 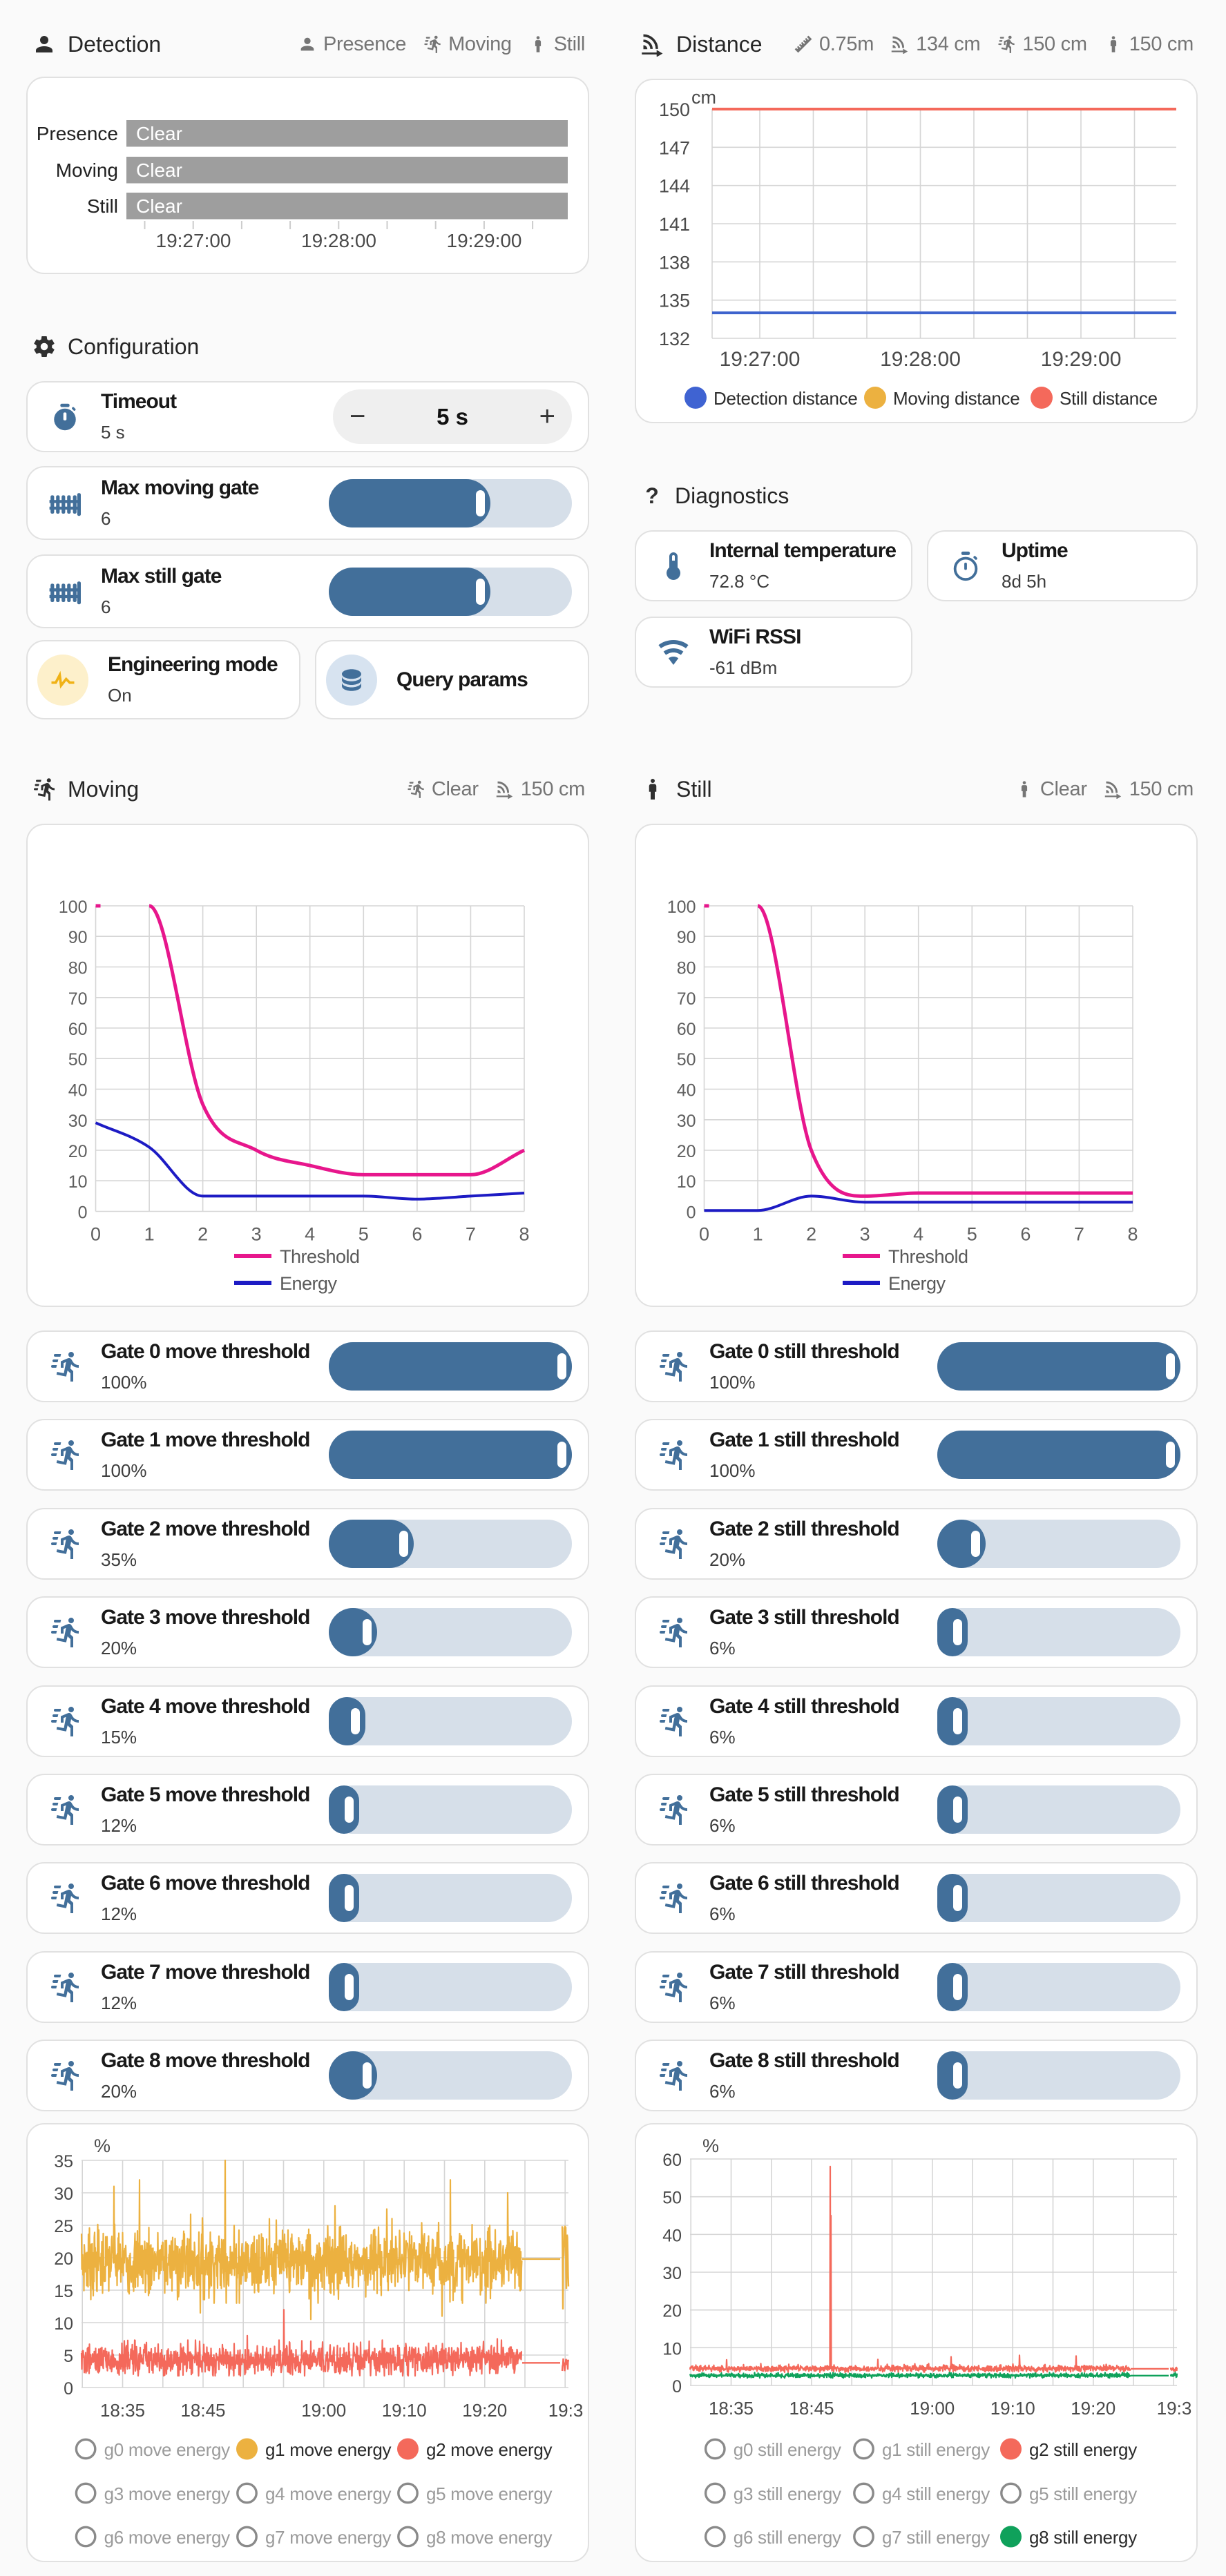 I want to click on svg-text: 18:35, so click(x=731, y=2408).